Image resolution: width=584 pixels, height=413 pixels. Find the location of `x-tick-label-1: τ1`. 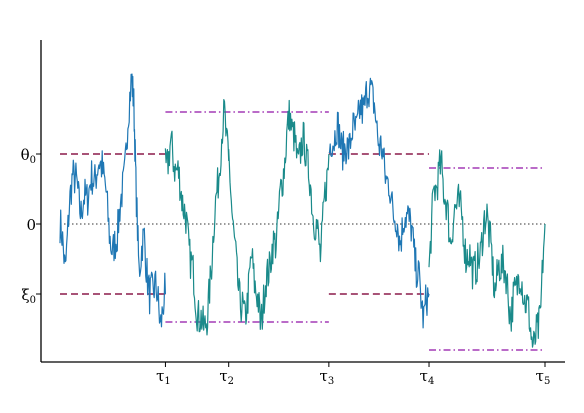

x-tick-label-1: τ1 is located at coordinates (163, 377).